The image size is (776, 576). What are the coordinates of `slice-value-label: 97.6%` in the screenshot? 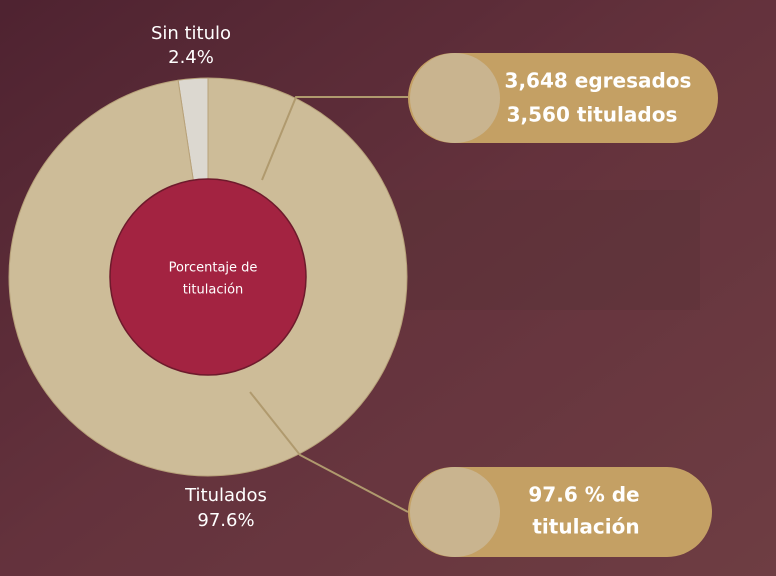 It's located at (225, 520).